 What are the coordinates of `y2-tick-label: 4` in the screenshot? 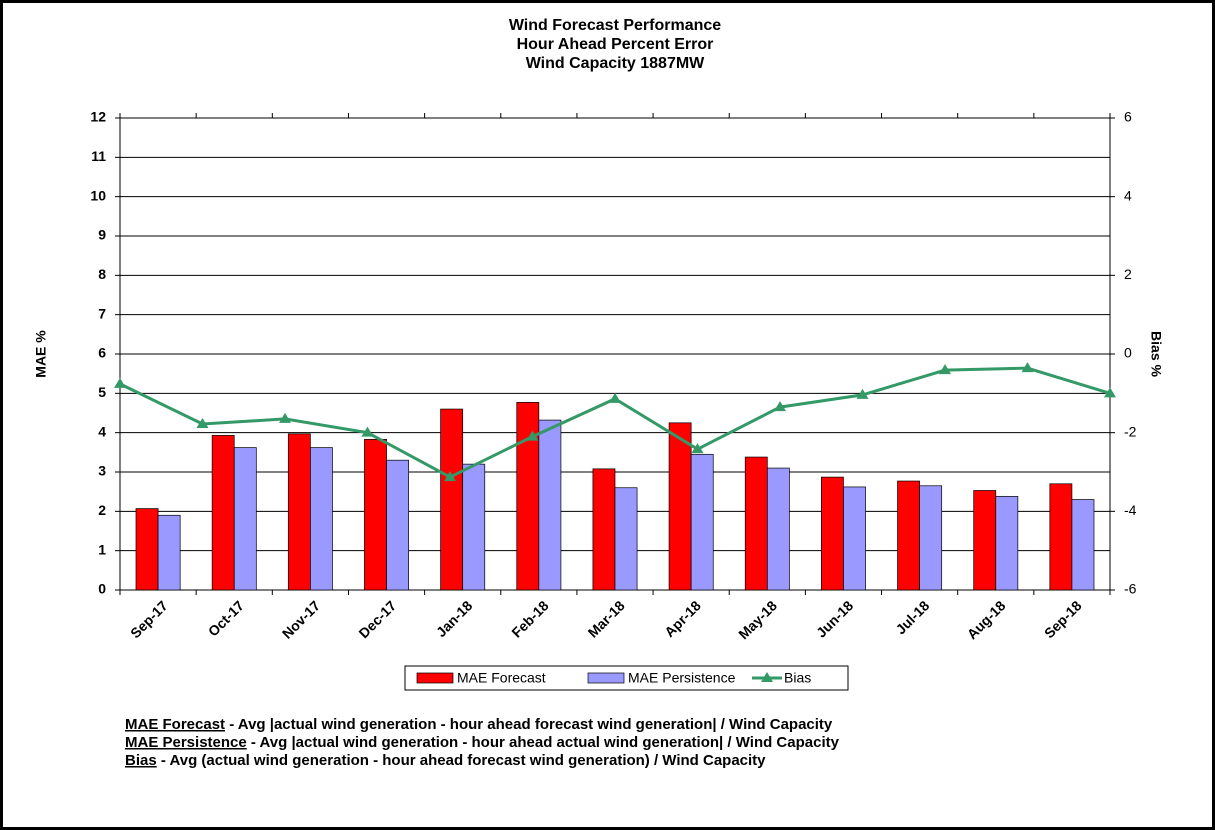 It's located at (1128, 195).